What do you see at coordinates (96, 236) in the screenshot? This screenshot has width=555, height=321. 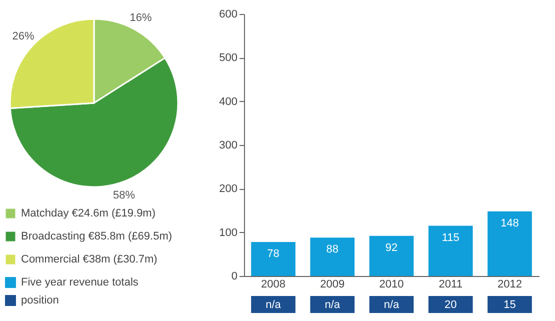 I see `legend-label: Broadcasting €85.8m (£69.5m)` at bounding box center [96, 236].